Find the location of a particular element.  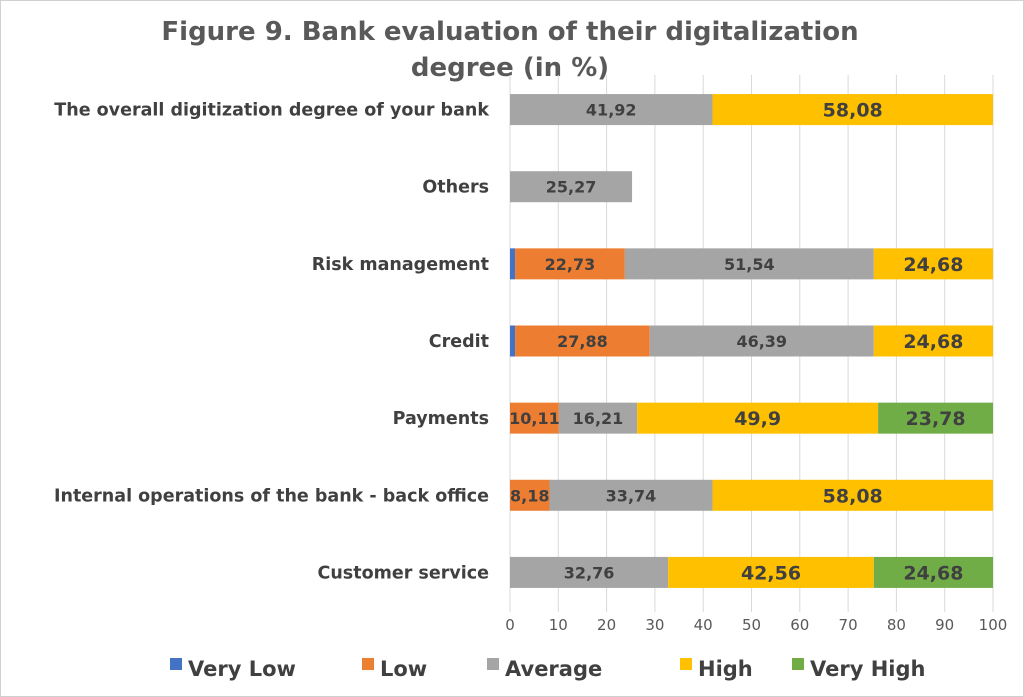

data-label: 33,74 is located at coordinates (631, 495).